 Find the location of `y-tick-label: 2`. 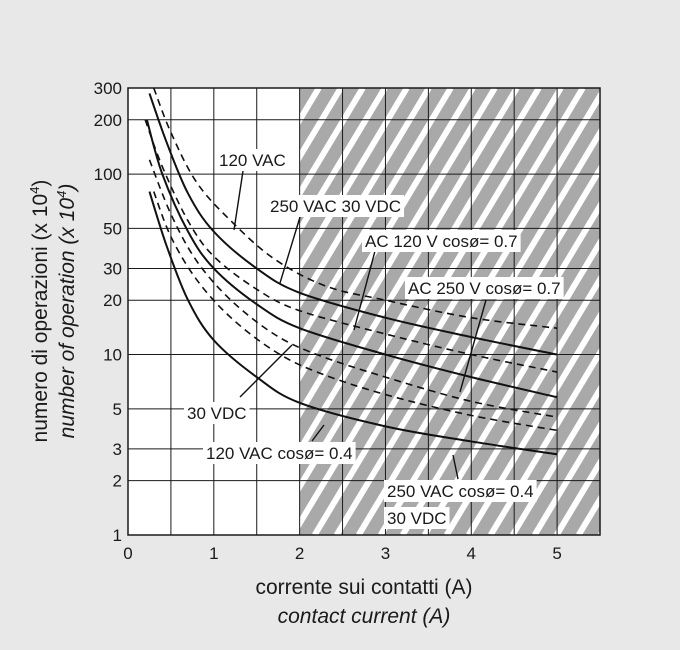

y-tick-label: 2 is located at coordinates (117, 481).